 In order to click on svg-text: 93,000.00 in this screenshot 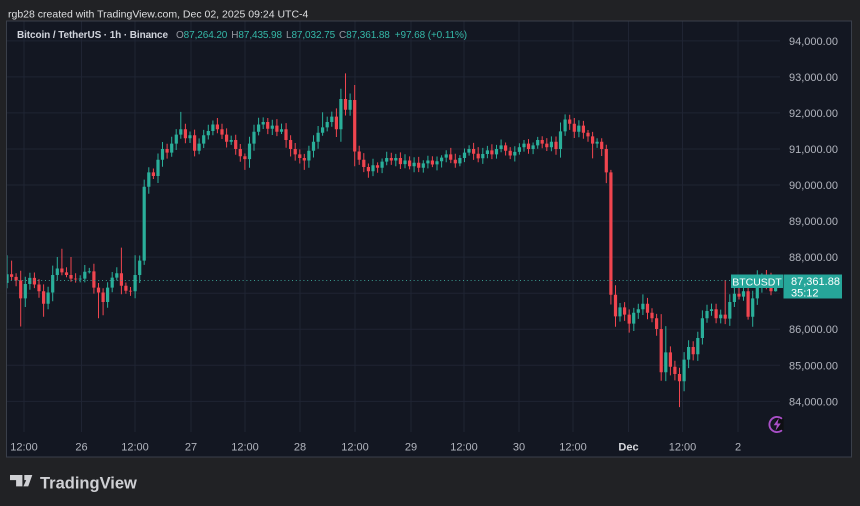, I will do `click(813, 78)`.